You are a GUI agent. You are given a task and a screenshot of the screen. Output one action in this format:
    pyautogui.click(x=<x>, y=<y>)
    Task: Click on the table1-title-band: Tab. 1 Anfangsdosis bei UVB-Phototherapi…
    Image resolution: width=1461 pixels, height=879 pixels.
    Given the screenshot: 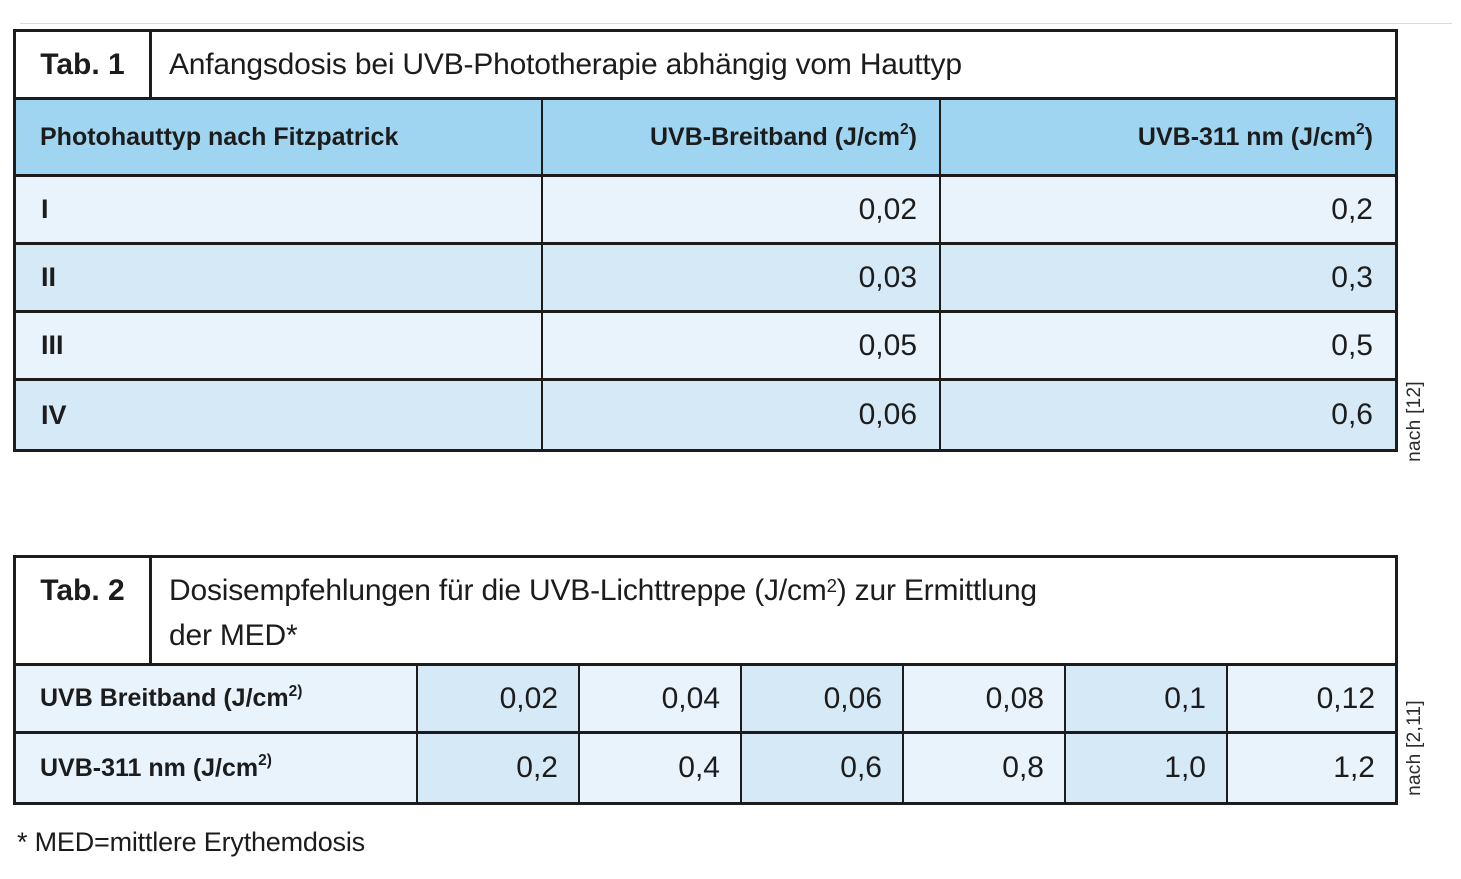 What is the action you would take?
    pyautogui.click(x=705, y=66)
    